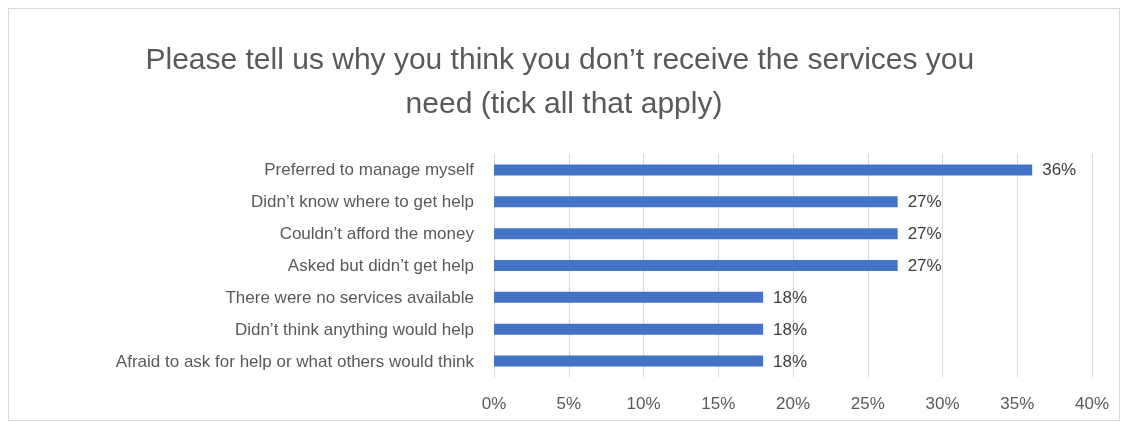  Describe the element at coordinates (718, 403) in the screenshot. I see `x-tick-label: 15%` at that location.